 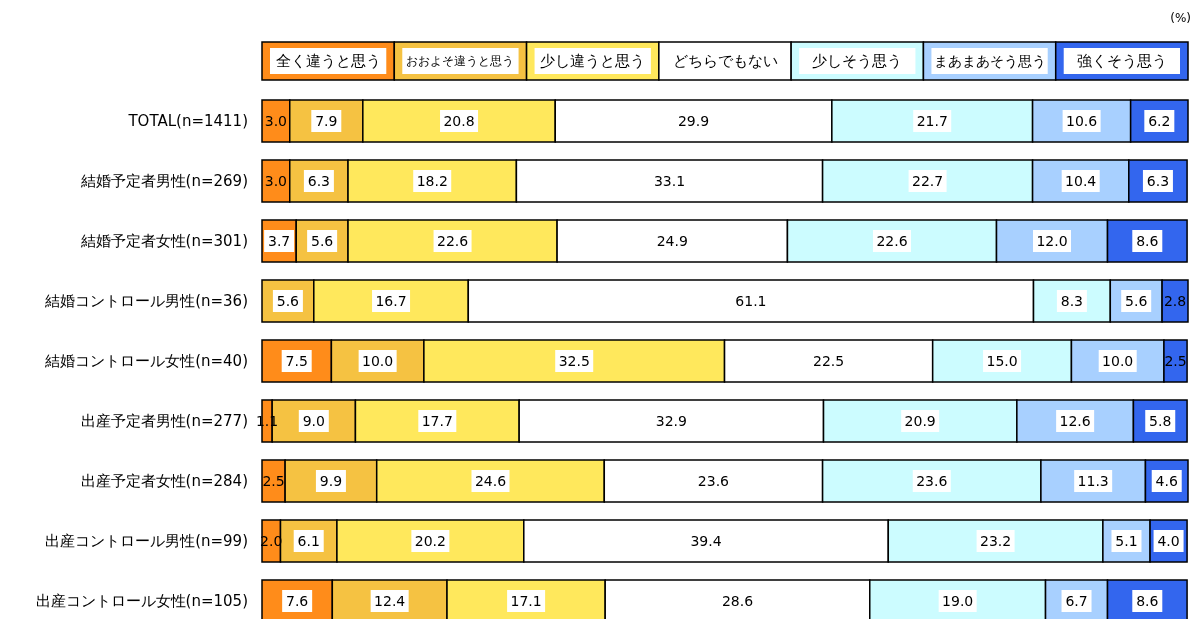 I want to click on y-tick-label: 結婚予定者男性(n=269), so click(x=163, y=181).